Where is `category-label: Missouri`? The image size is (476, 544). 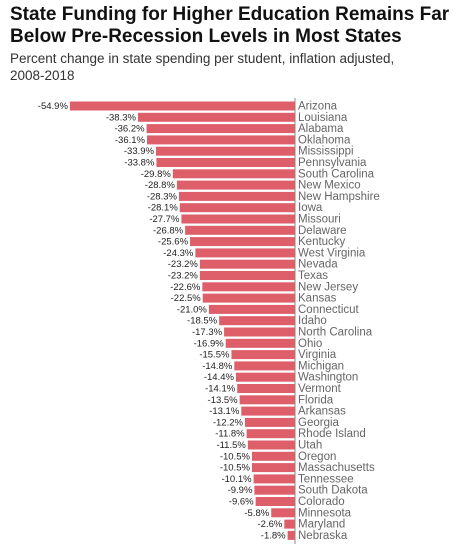
category-label: Missouri is located at coordinates (319, 220).